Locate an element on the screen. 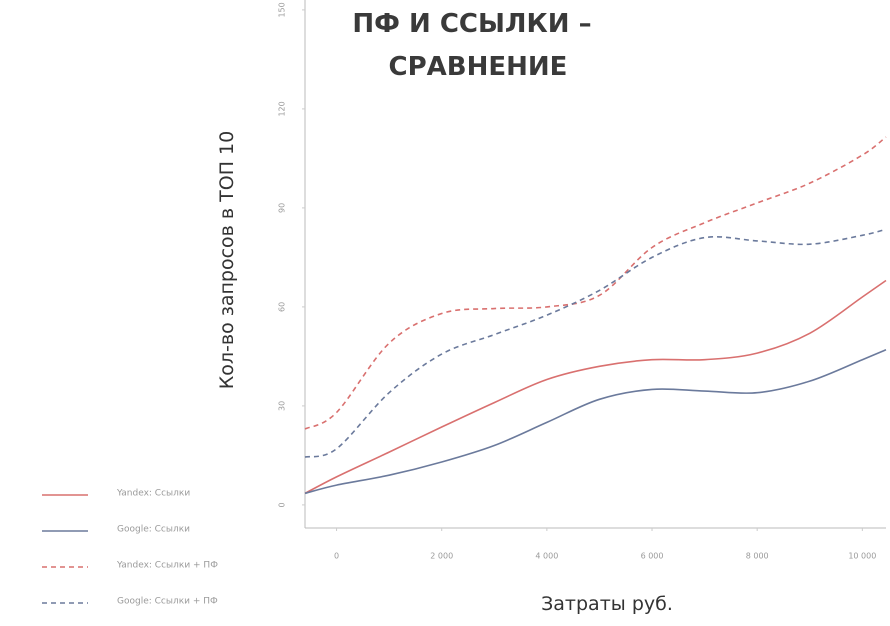 Image resolution: width=890 pixels, height=626 pixels. y-tick-label: 90 is located at coordinates (282, 208).